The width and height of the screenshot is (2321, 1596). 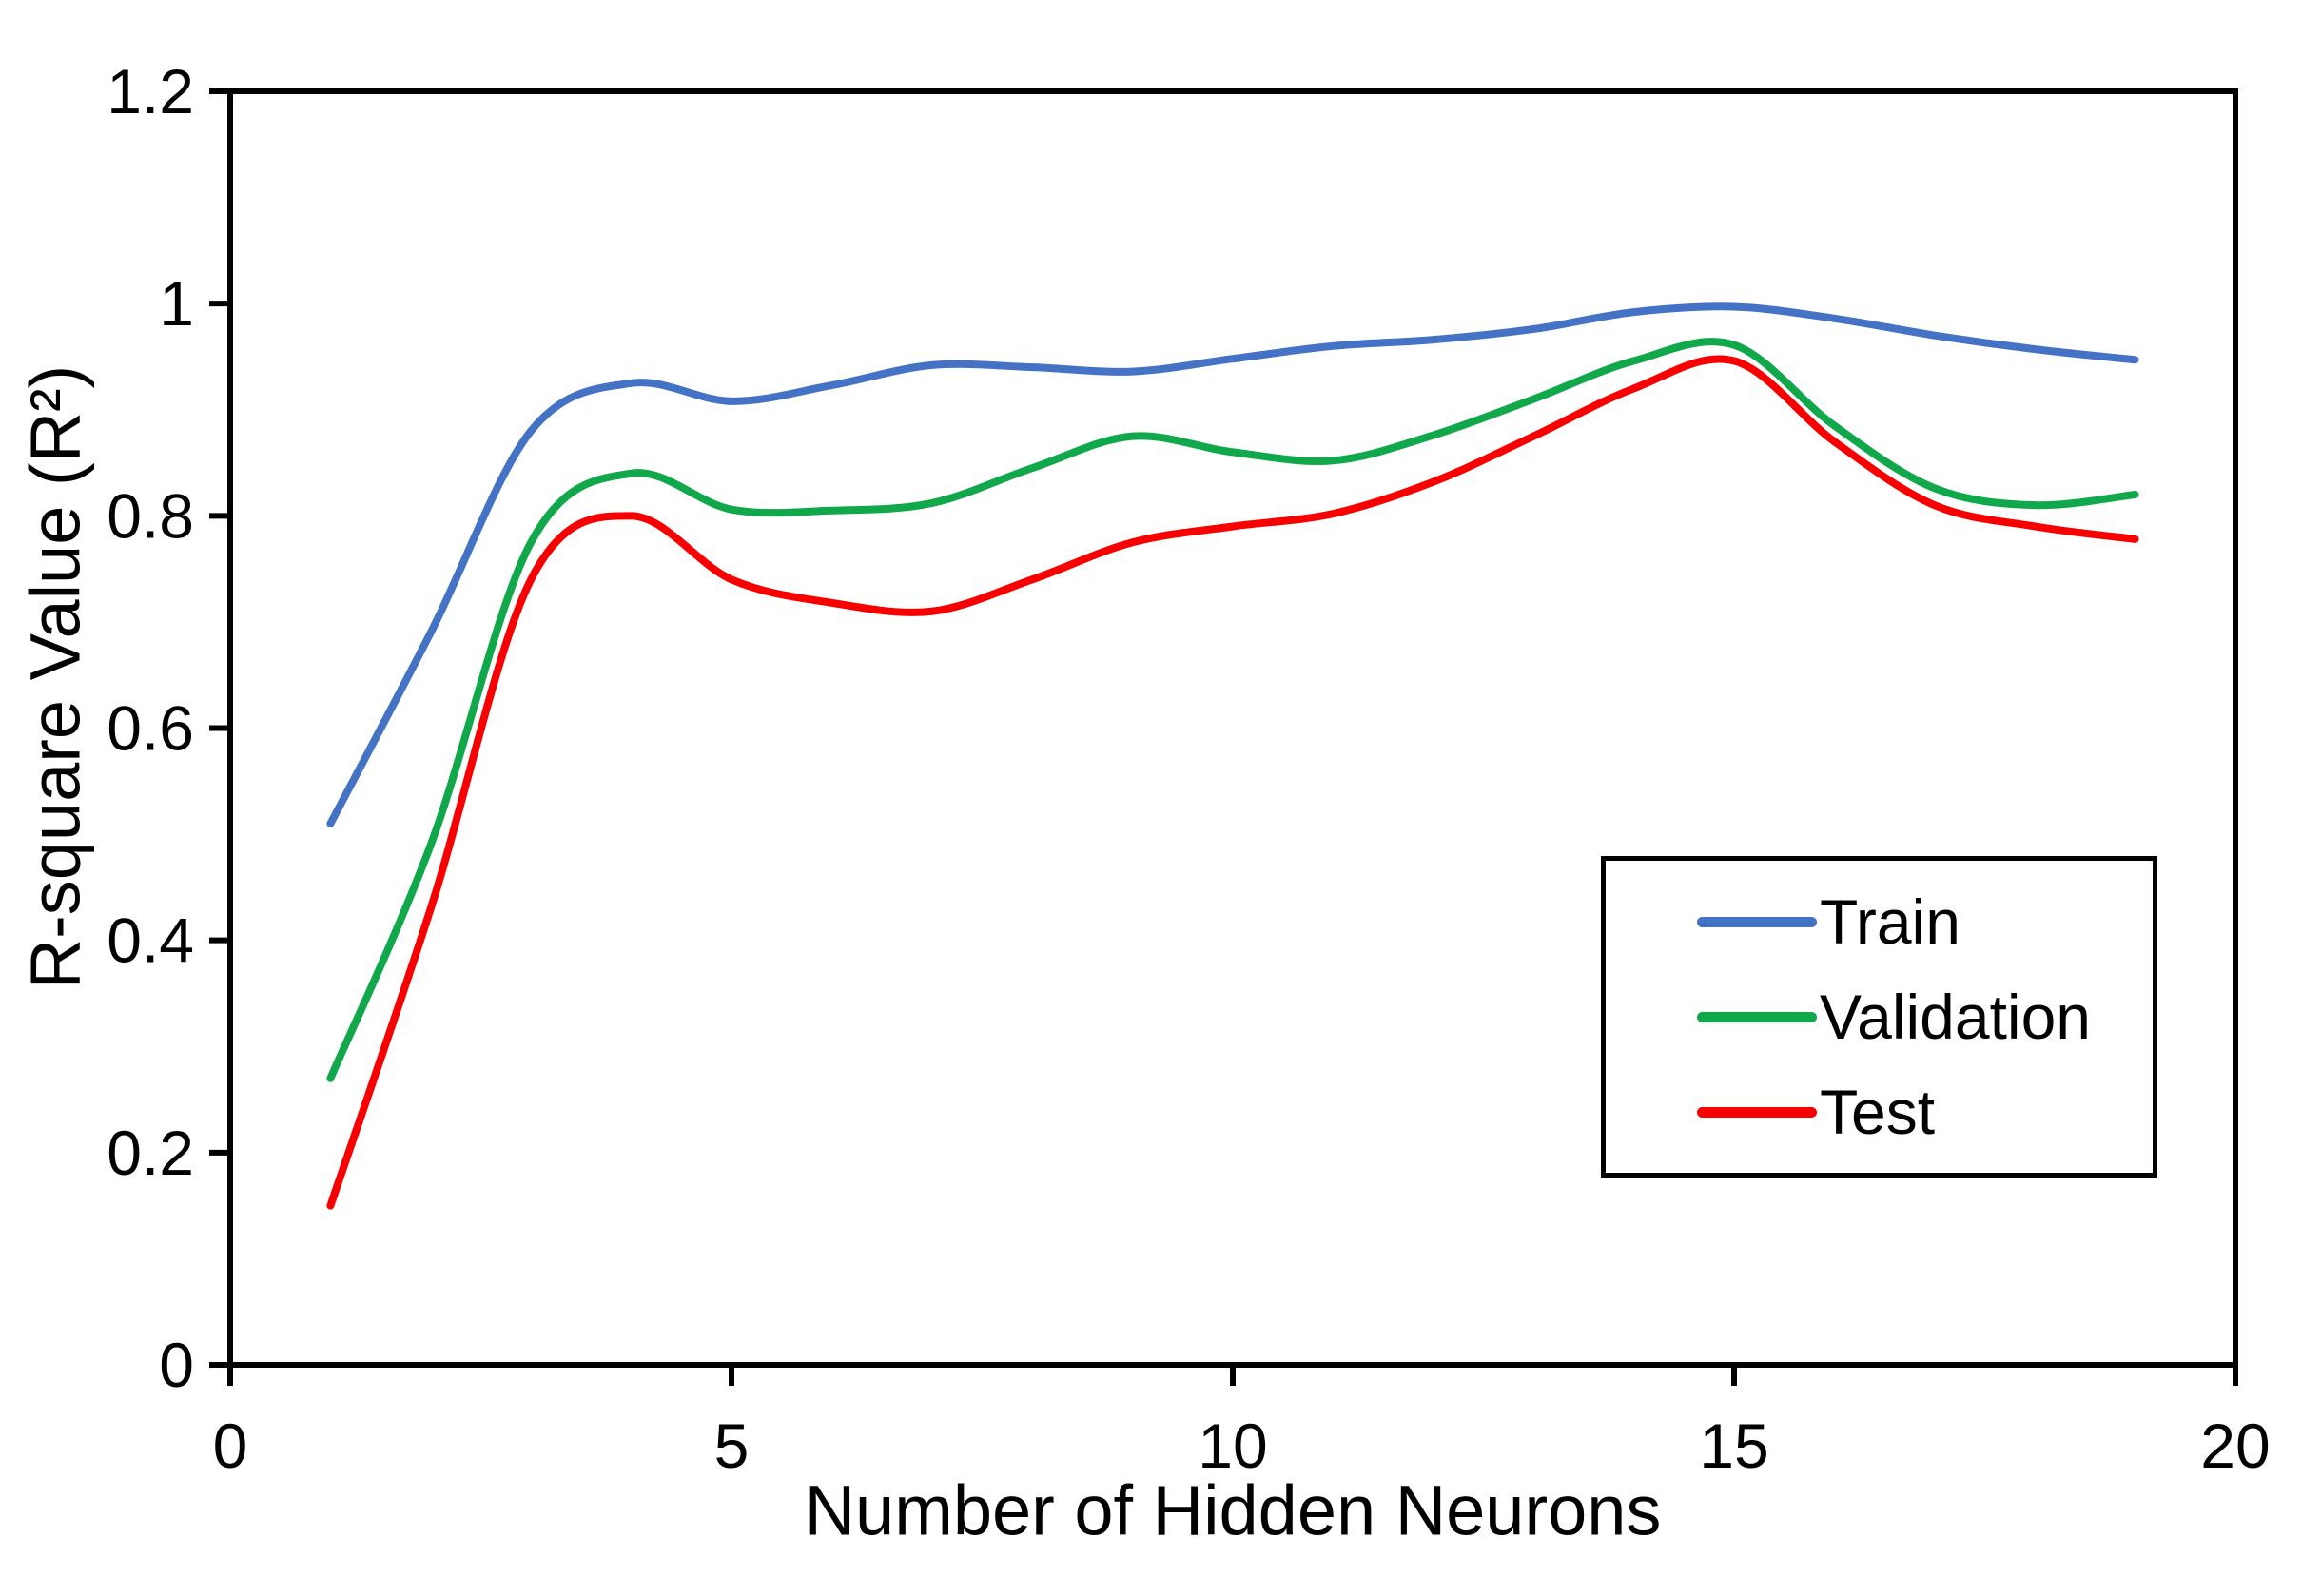 What do you see at coordinates (1757, 1016) in the screenshot?
I see `validation-line-swatch` at bounding box center [1757, 1016].